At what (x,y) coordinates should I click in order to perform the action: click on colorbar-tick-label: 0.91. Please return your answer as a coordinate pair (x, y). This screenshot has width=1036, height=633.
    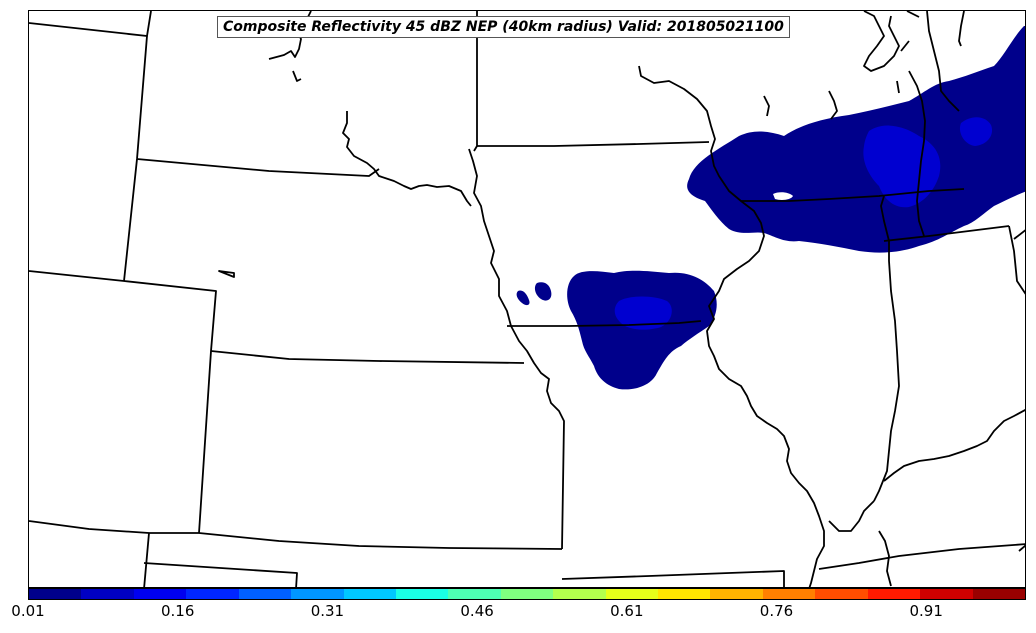
    Looking at the image, I should click on (926, 611).